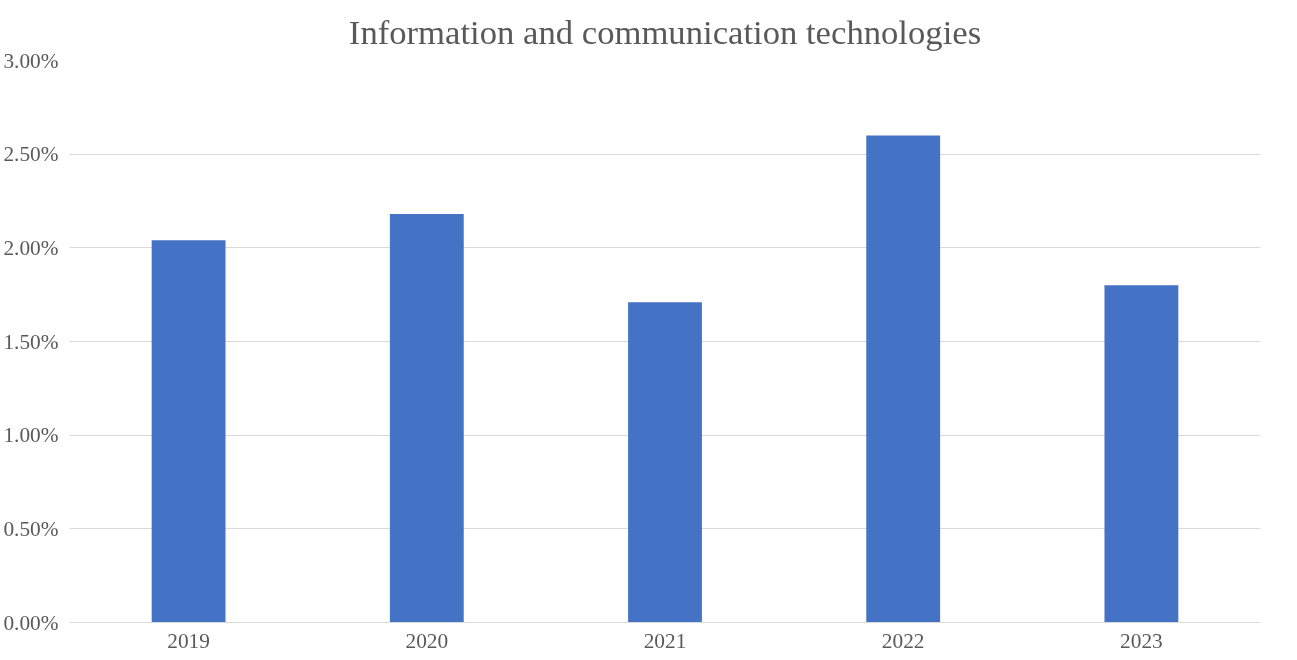 This screenshot has width=1297, height=660. Describe the element at coordinates (31, 341) in the screenshot. I see `y-tick-label: 1.50%` at that location.